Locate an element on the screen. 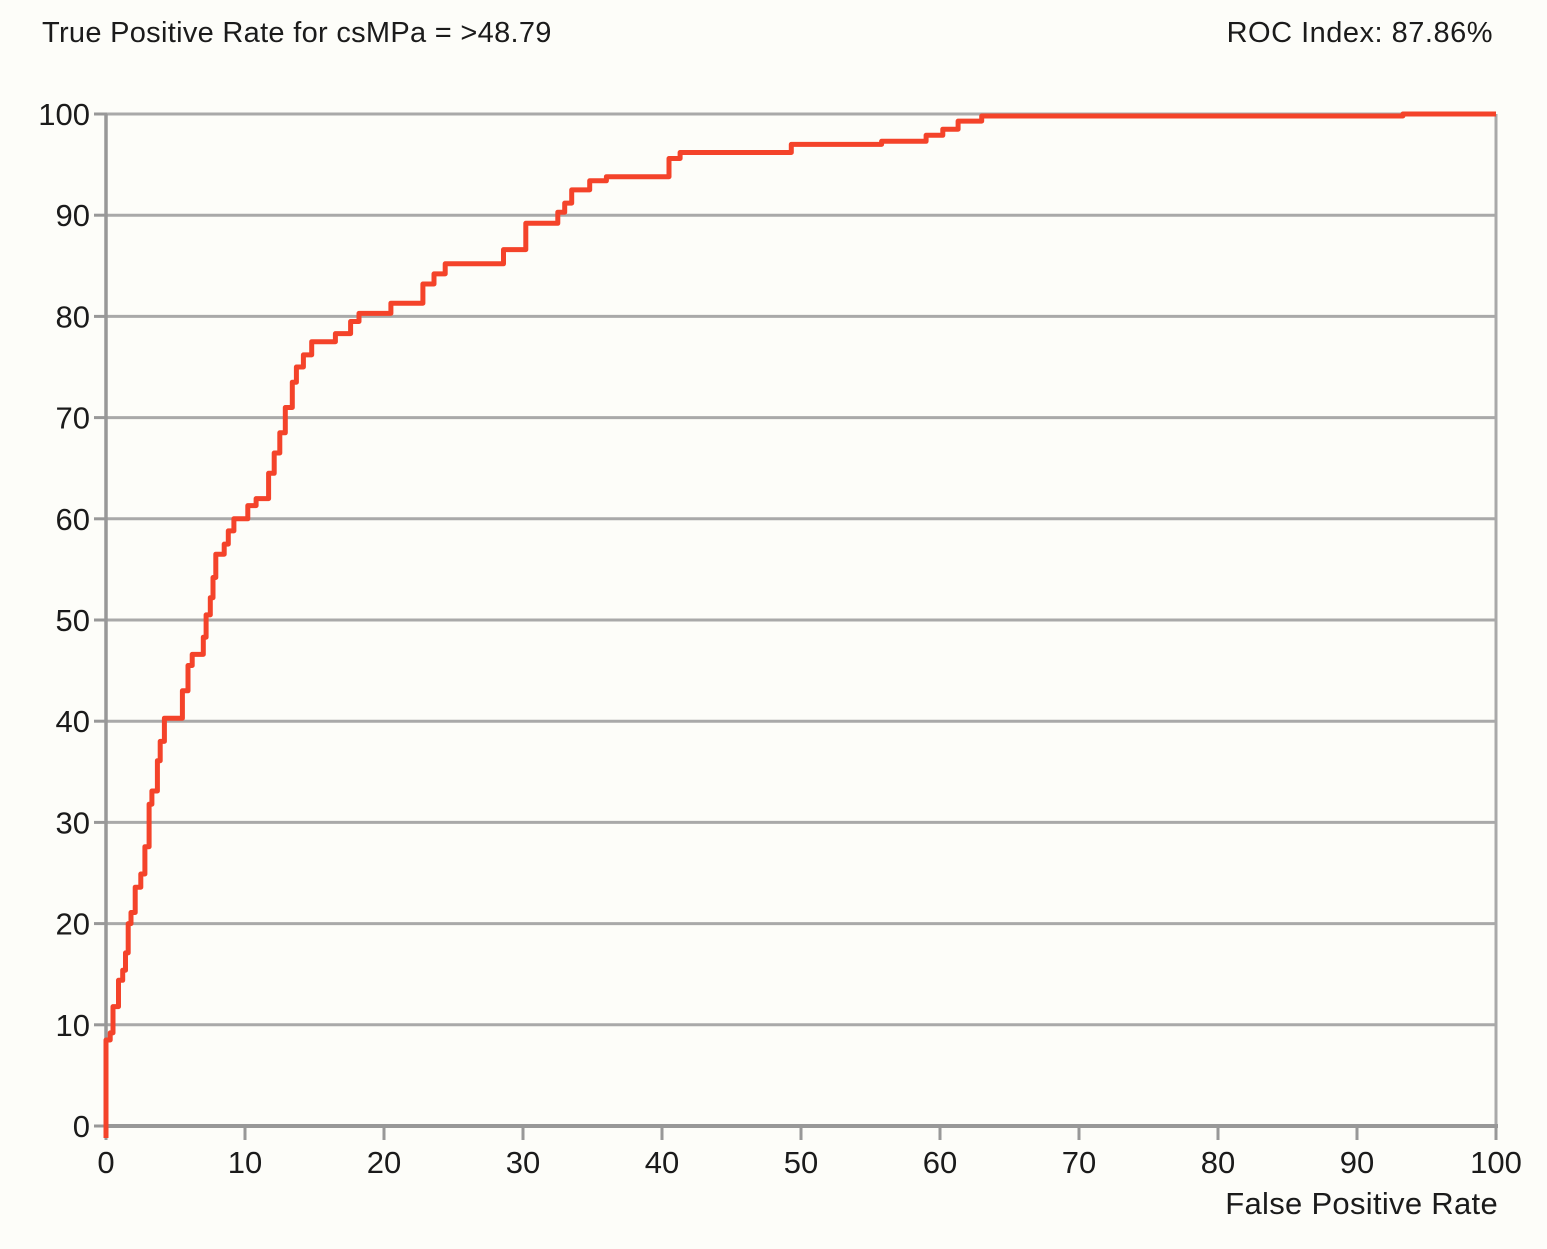  x-tick-label-70: 70 is located at coordinates (1079, 1162).